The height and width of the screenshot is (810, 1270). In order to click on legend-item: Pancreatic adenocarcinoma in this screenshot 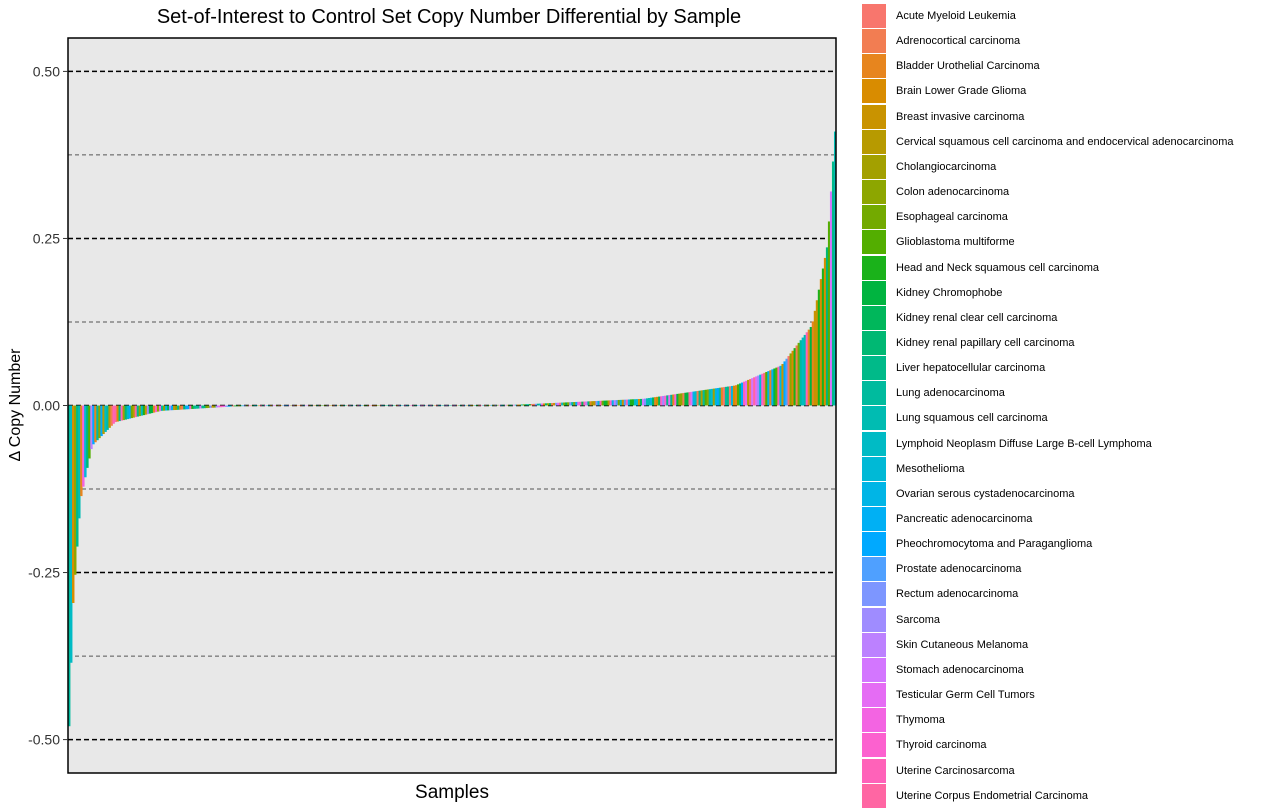, I will do `click(1062, 519)`.